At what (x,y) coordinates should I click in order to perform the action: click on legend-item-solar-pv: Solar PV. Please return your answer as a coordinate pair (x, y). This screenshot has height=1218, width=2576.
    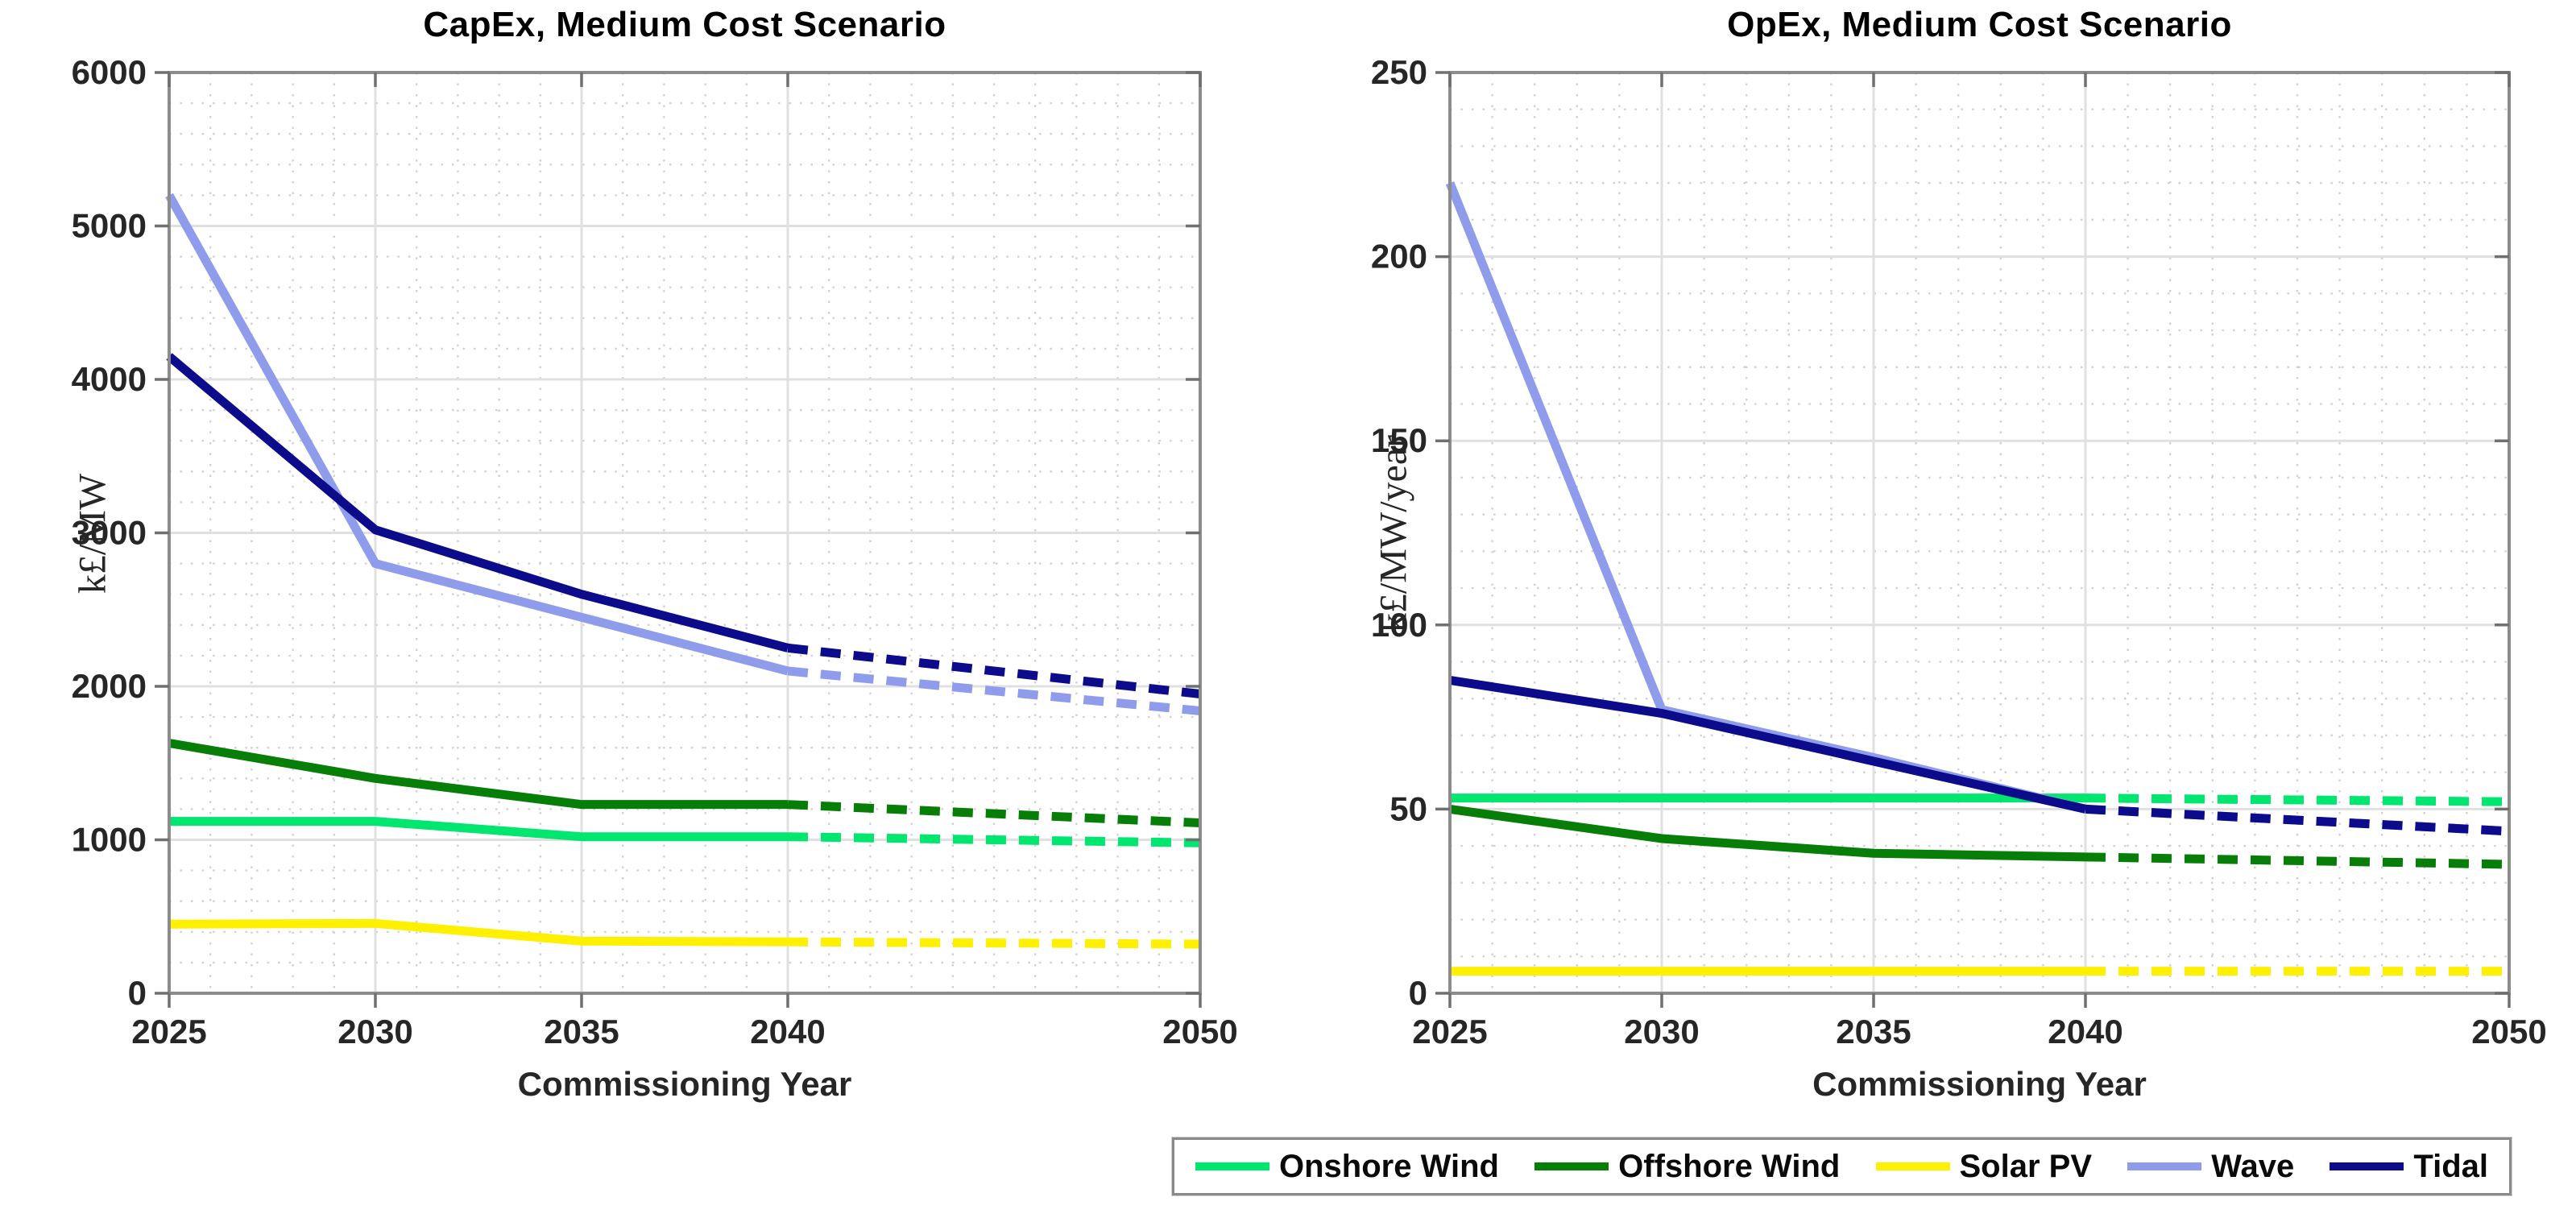
    Looking at the image, I should click on (1984, 1166).